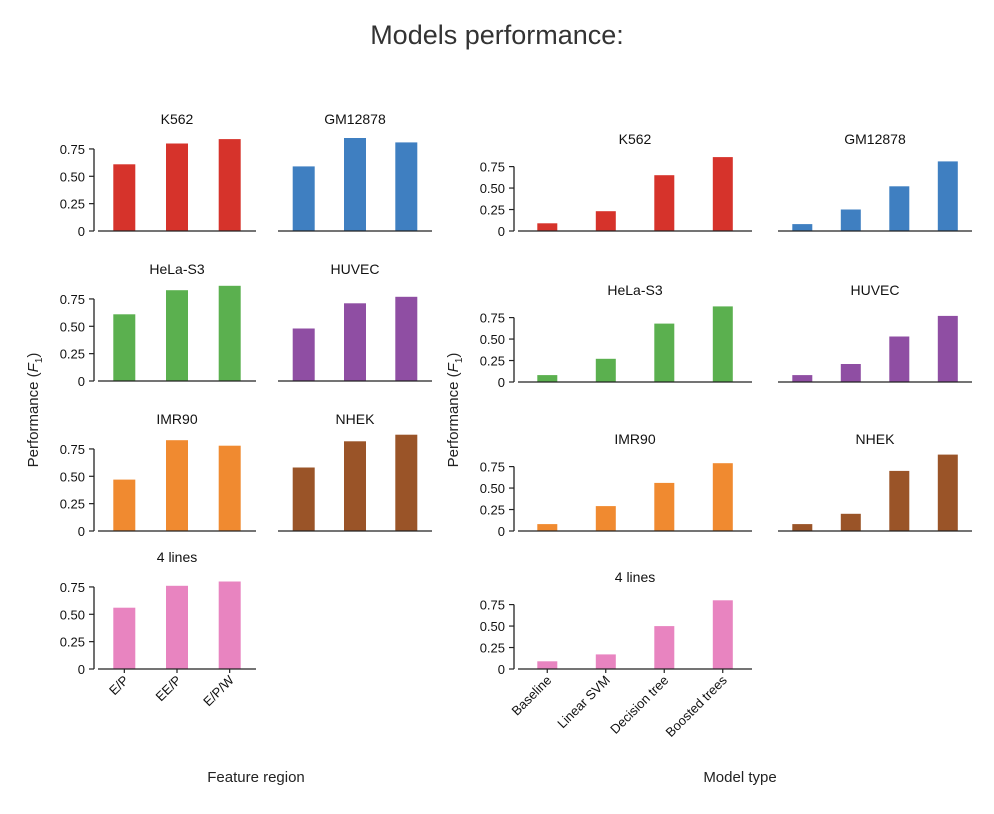 The image size is (994, 814). I want to click on panel-right-huvec: HUVEC, so click(875, 332).